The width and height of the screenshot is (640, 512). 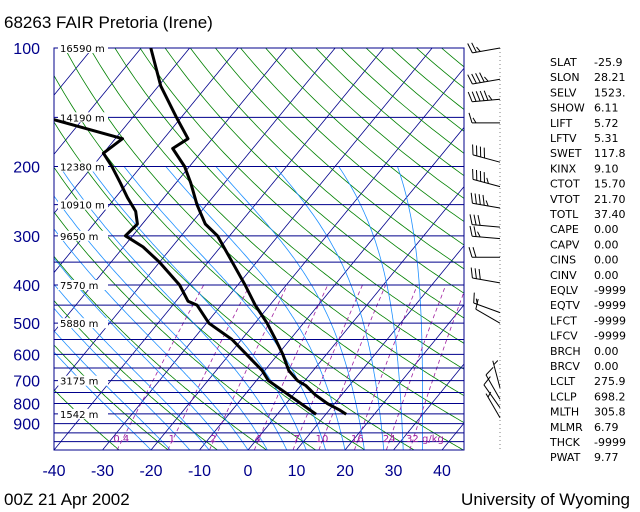 What do you see at coordinates (610, 92) in the screenshot?
I see `index-value: 1523.` at bounding box center [610, 92].